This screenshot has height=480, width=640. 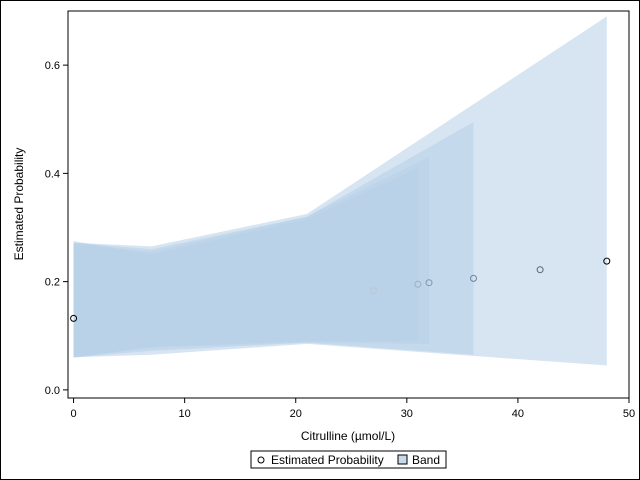 I want to click on x-tick-label: 50, so click(x=629, y=414).